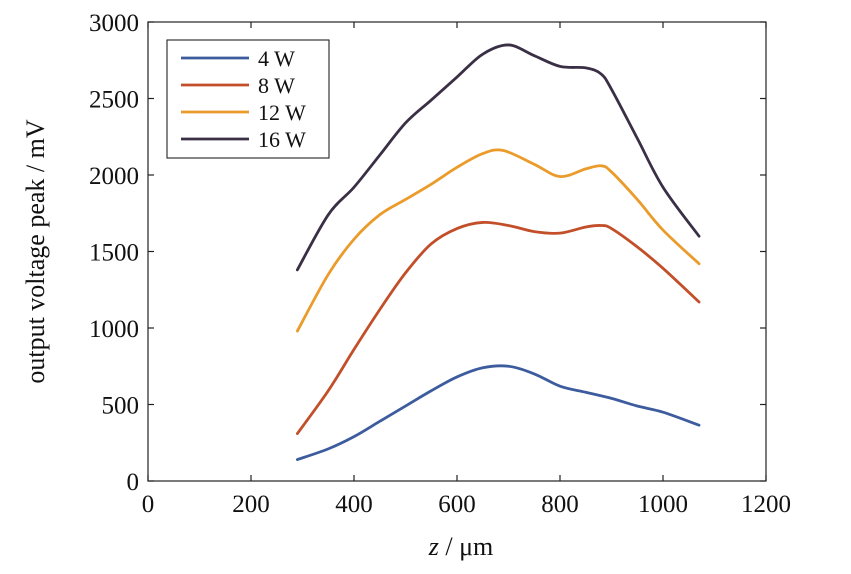 The width and height of the screenshot is (851, 574). I want to click on legend-label: 4 W, so click(276, 58).